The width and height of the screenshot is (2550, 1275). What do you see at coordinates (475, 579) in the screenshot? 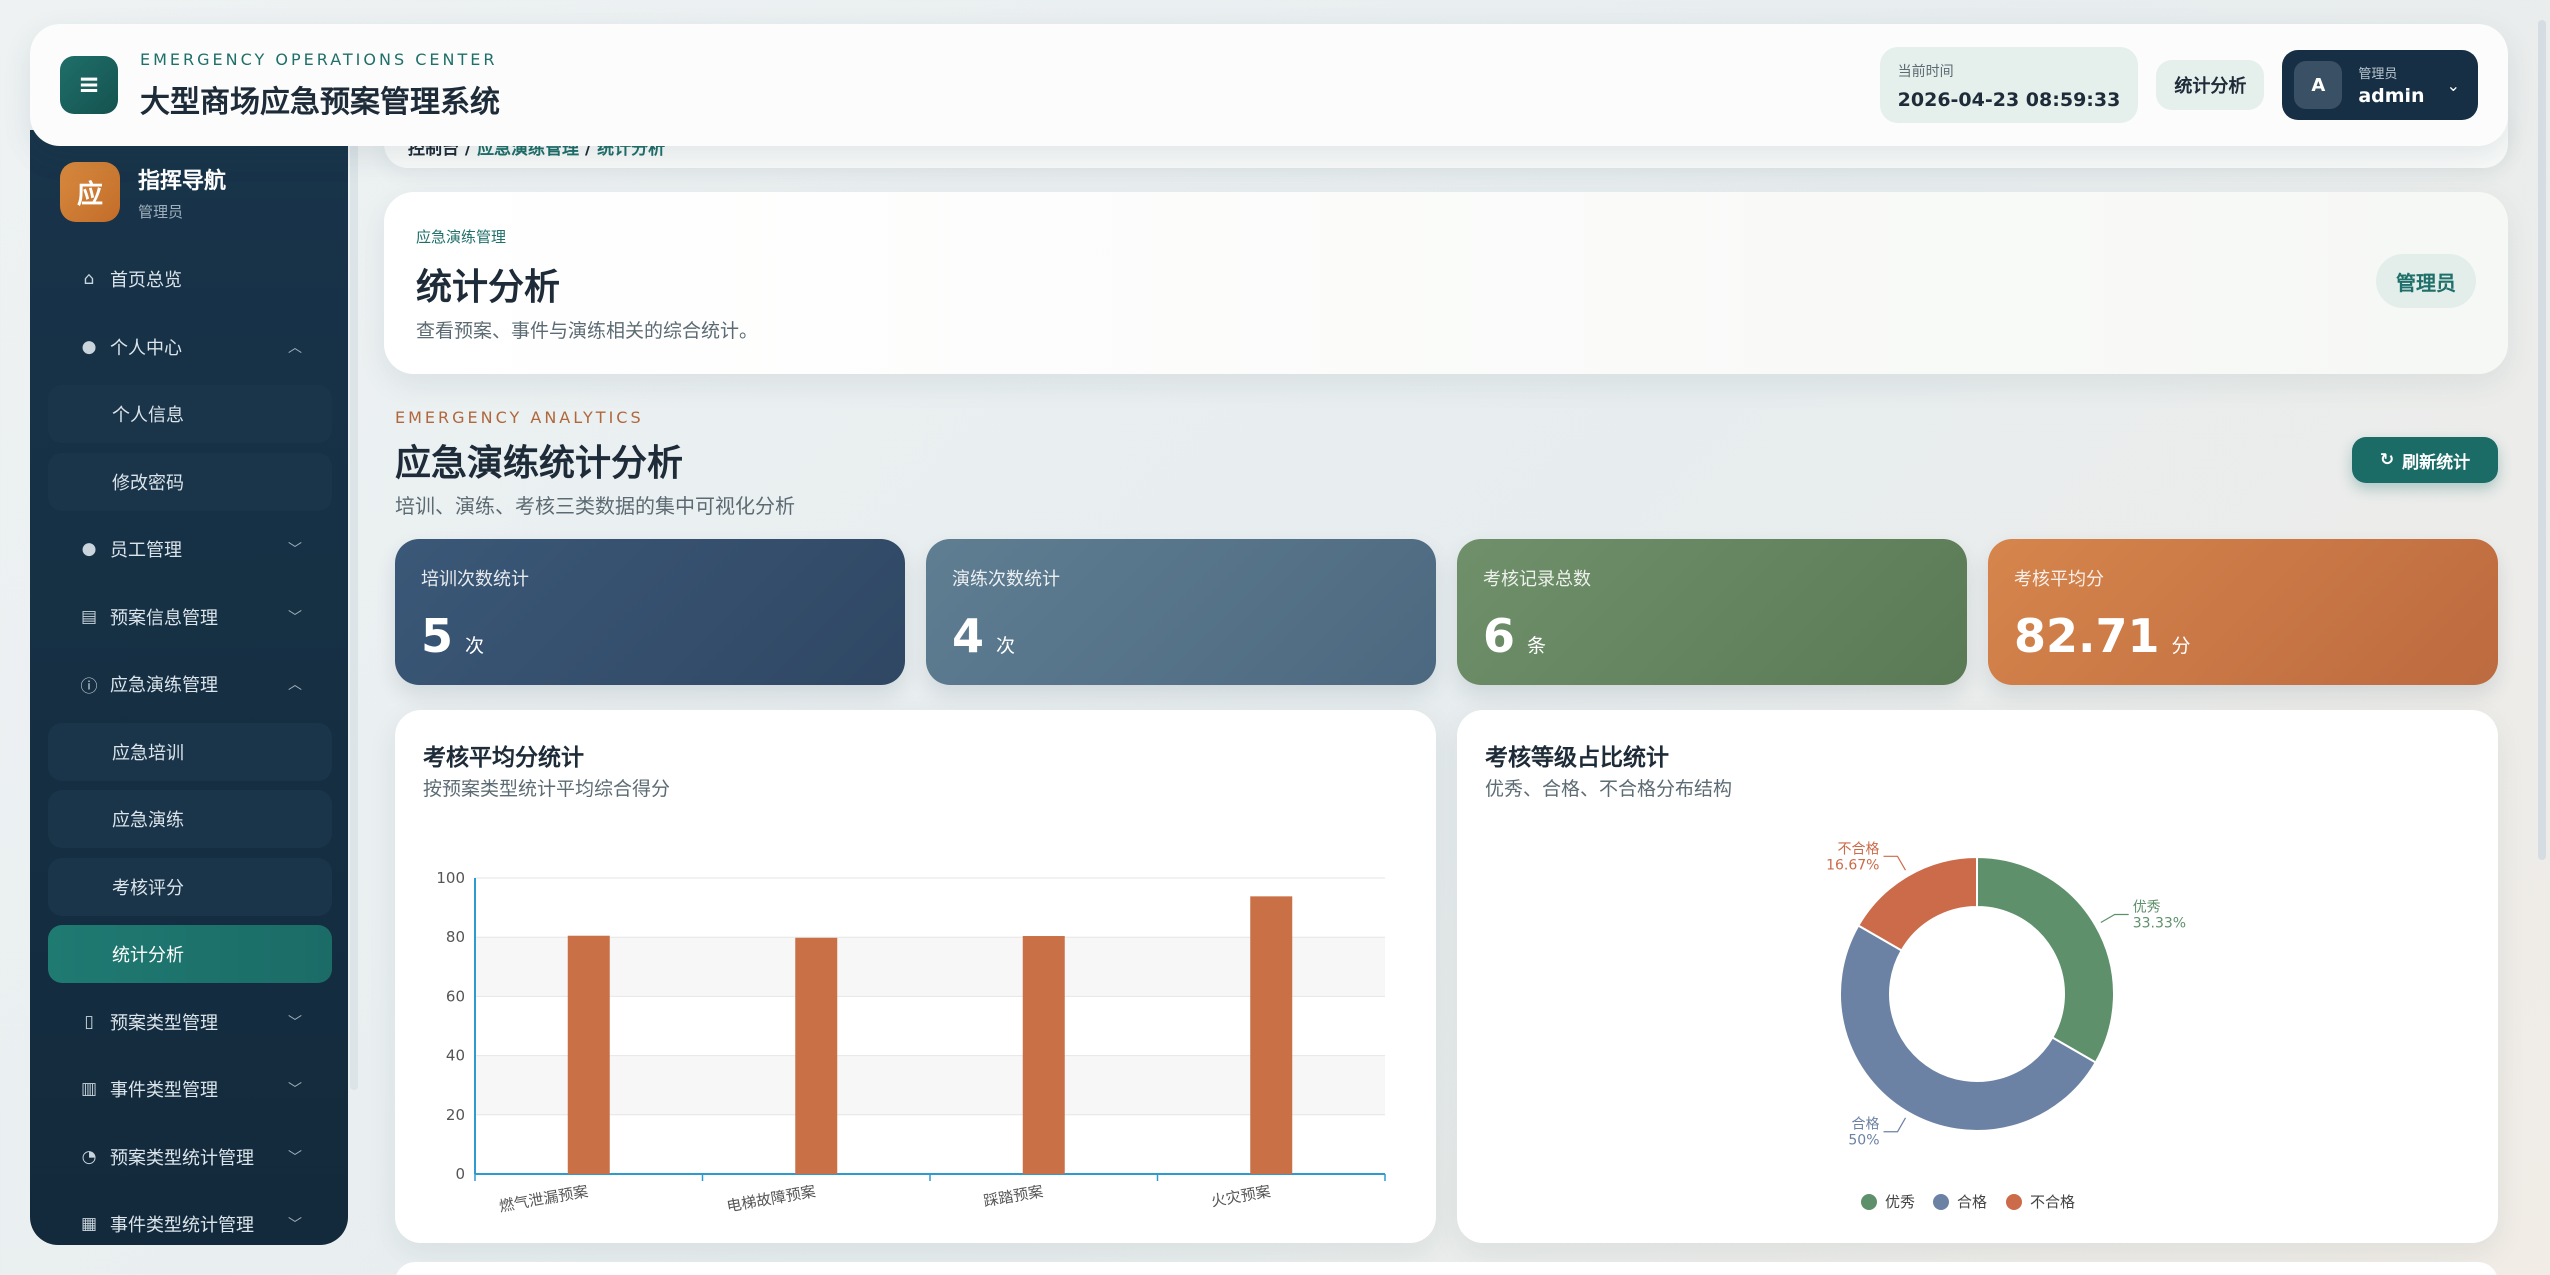
I see `stat-label: 培训次数统计` at bounding box center [475, 579].